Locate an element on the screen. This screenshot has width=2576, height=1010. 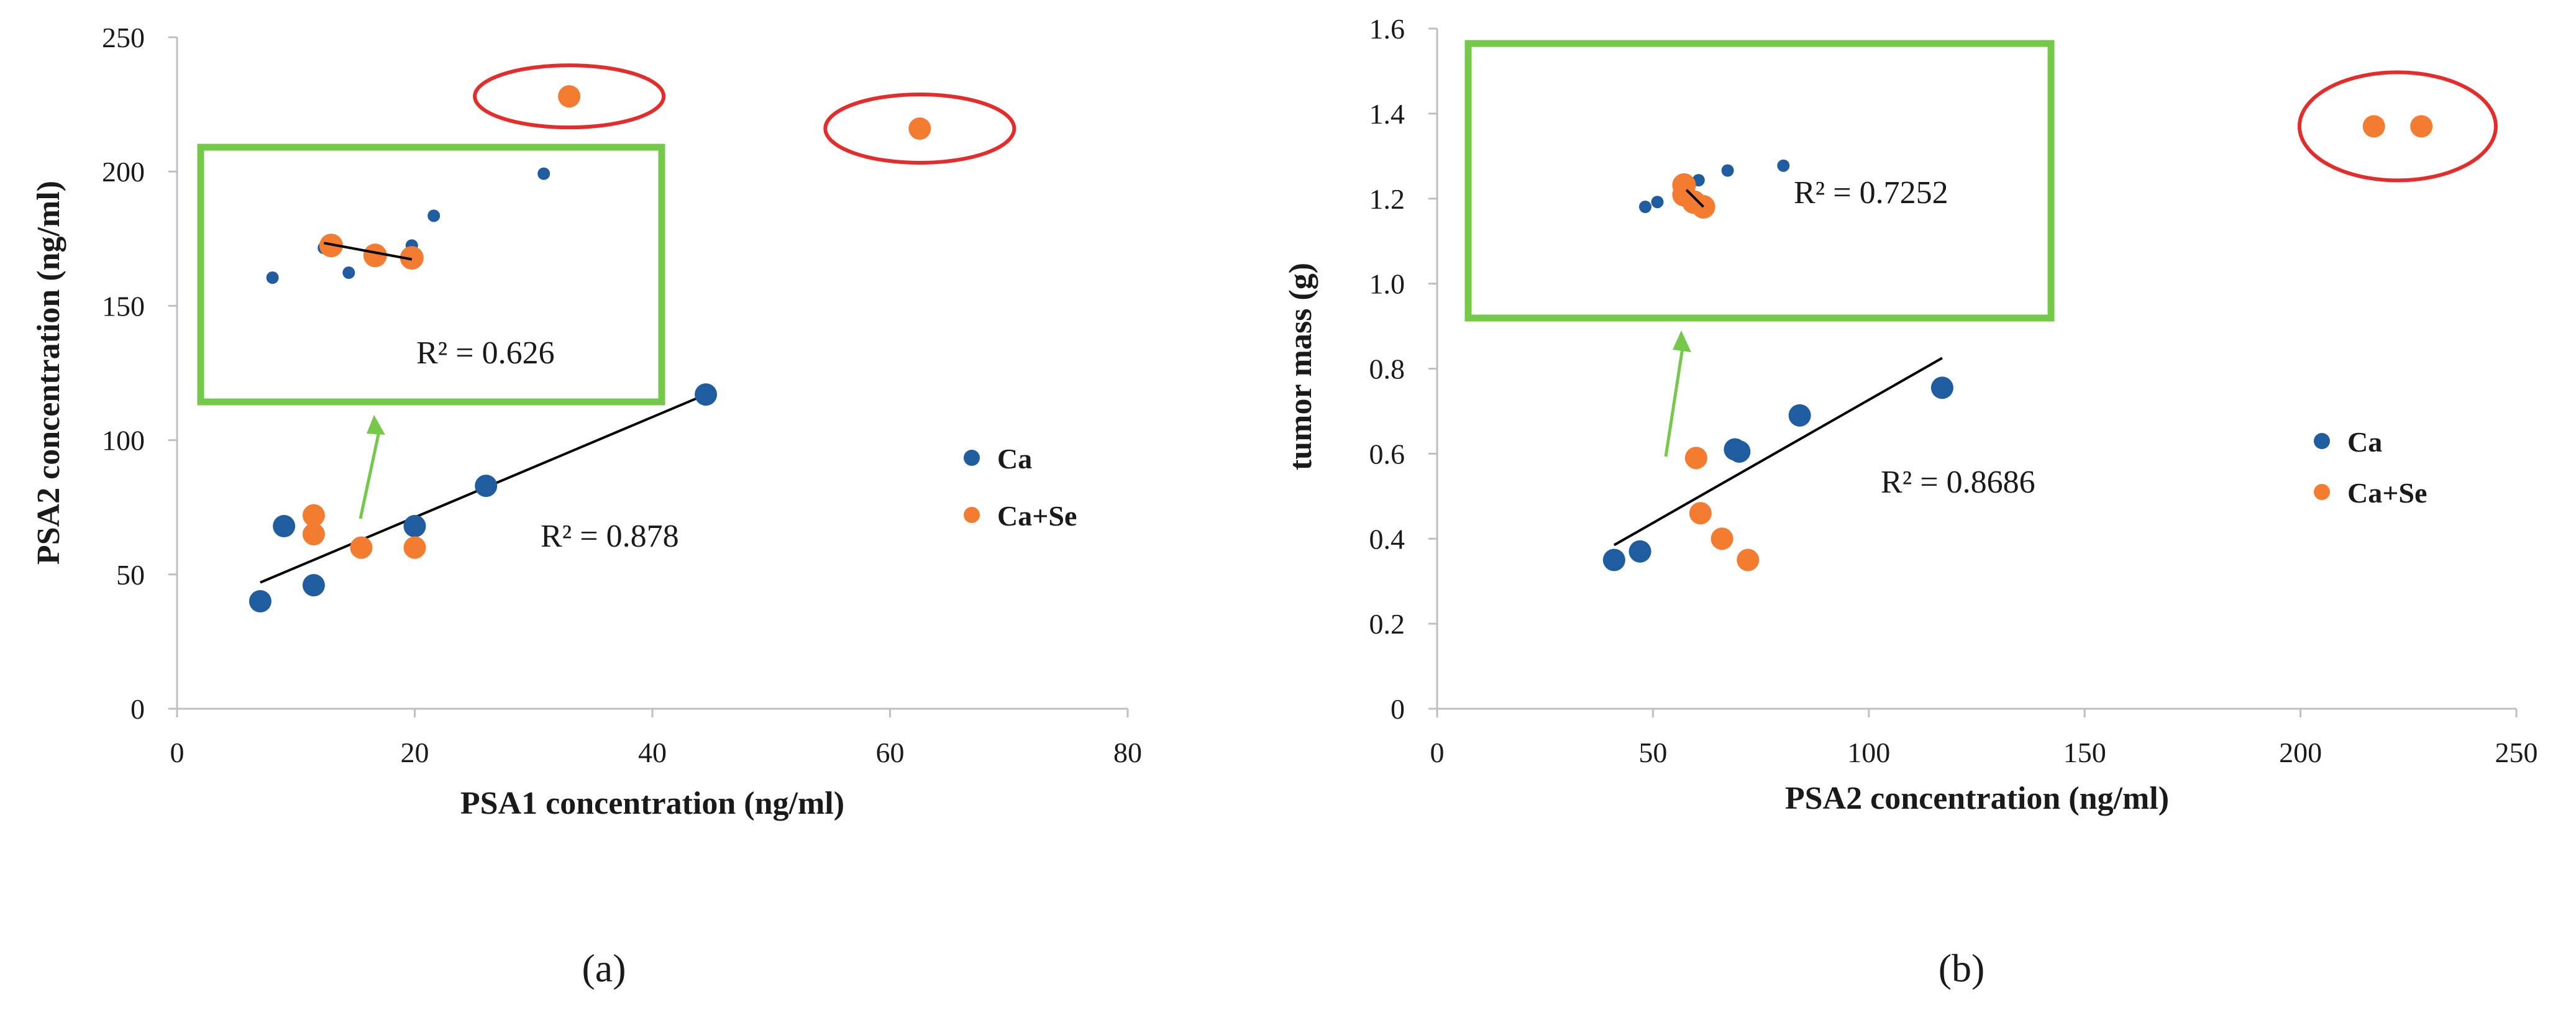
panel-b-x-tick-label: 0 is located at coordinates (1437, 752).